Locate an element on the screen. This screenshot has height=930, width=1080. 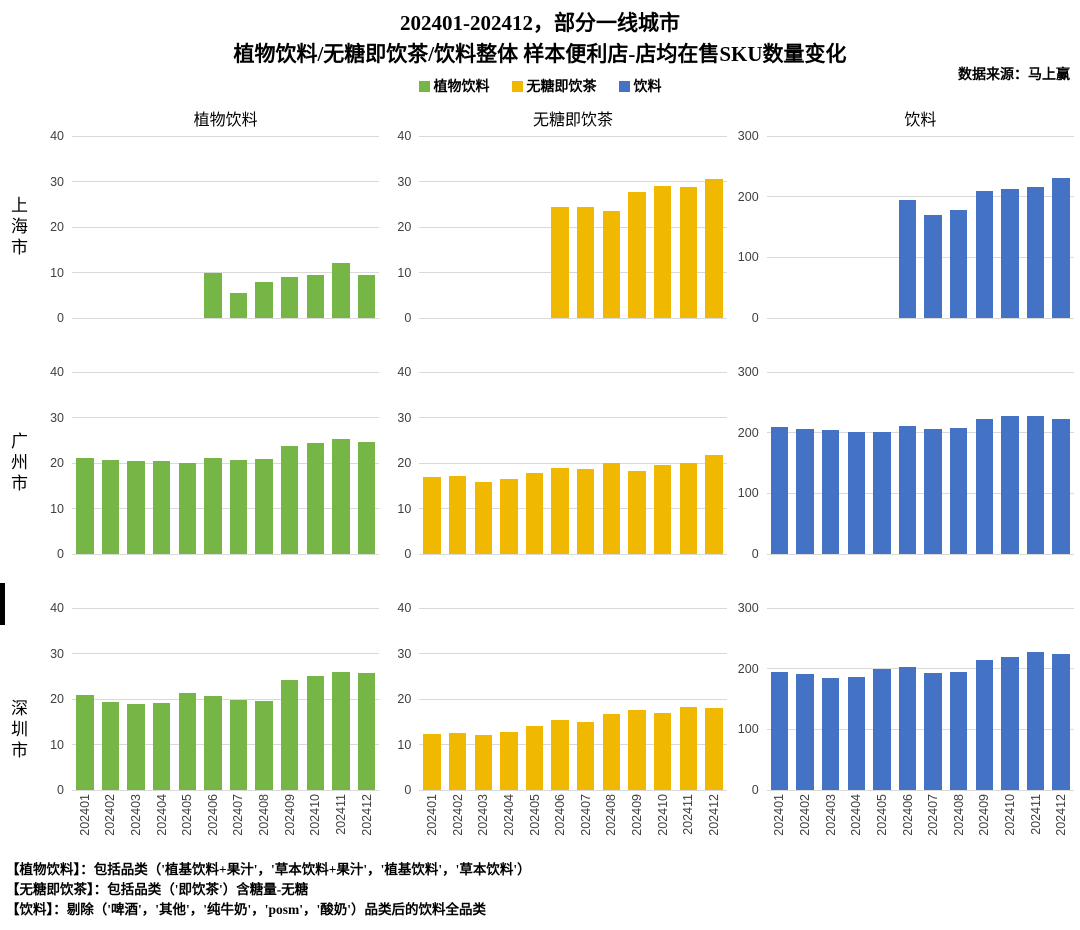
x-tick-label: 202402 is located at coordinates (110, 815).